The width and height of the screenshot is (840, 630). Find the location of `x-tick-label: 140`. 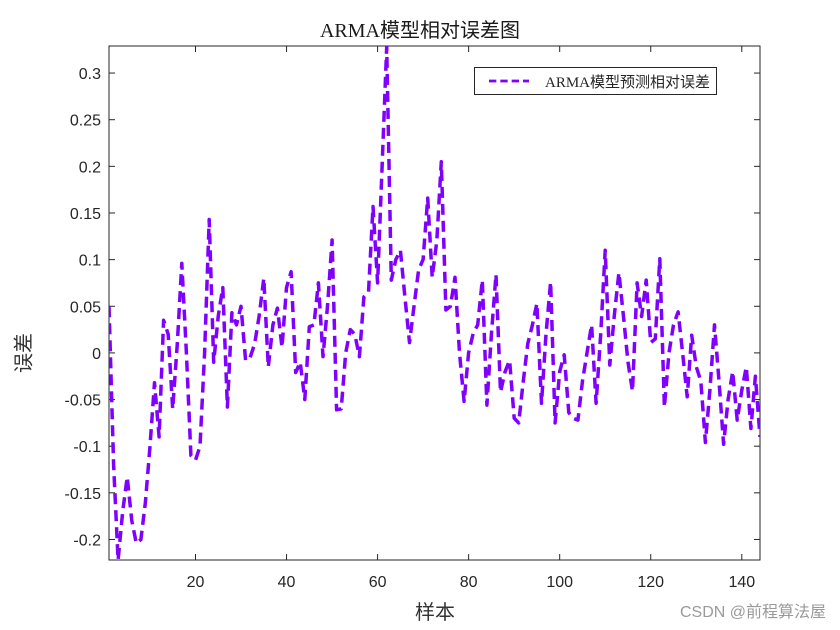

x-tick-label: 140 is located at coordinates (741, 582).